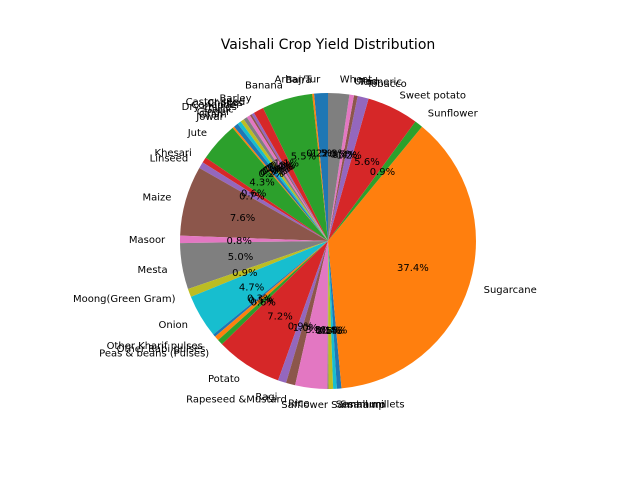 This screenshot has width=640, height=480. I want to click on pie-category-label: Castor seed, so click(216, 102).